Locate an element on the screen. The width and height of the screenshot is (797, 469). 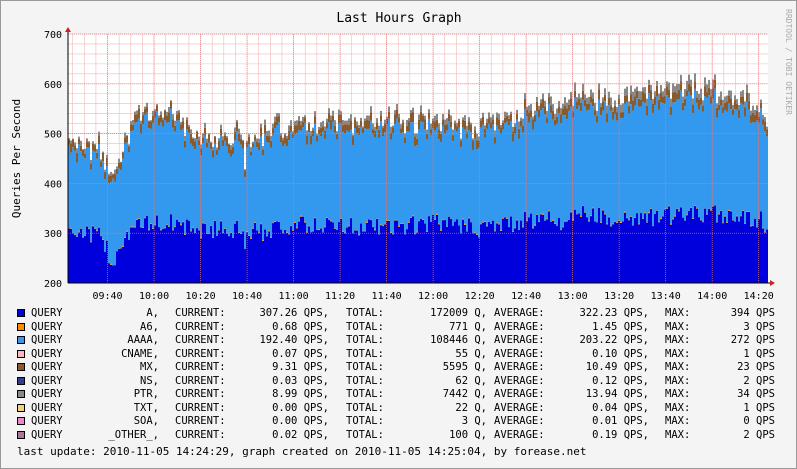
legend-average-value: 10.49 QPS, is located at coordinates (617, 367).